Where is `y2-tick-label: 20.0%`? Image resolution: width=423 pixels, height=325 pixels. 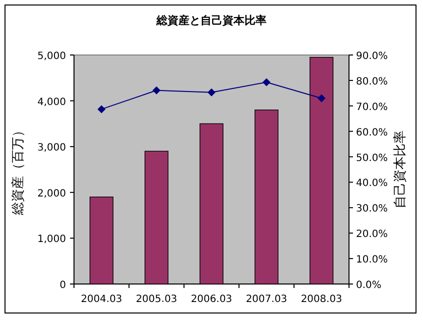 y2-tick-label: 20.0% is located at coordinates (372, 234).